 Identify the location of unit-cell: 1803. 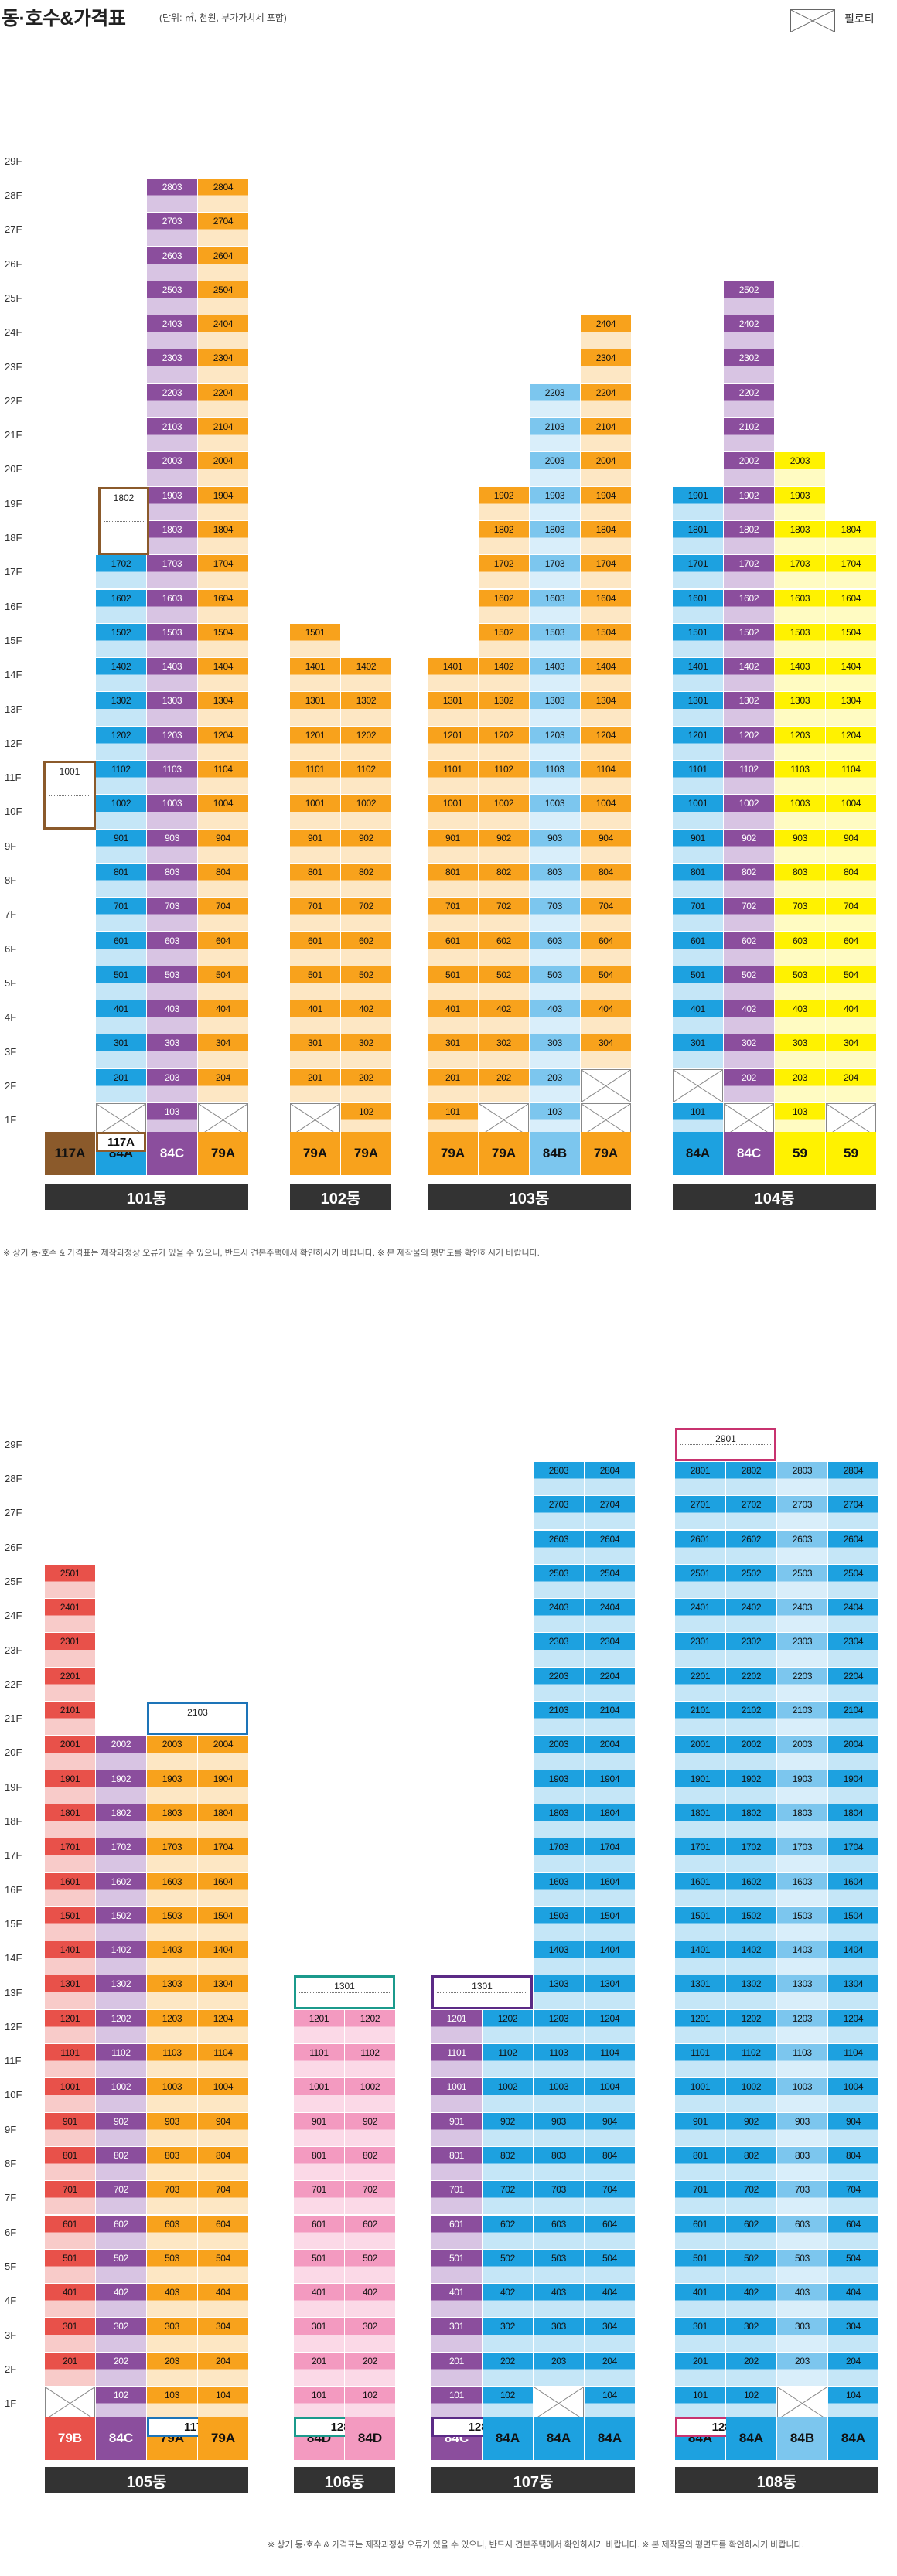
(800, 537).